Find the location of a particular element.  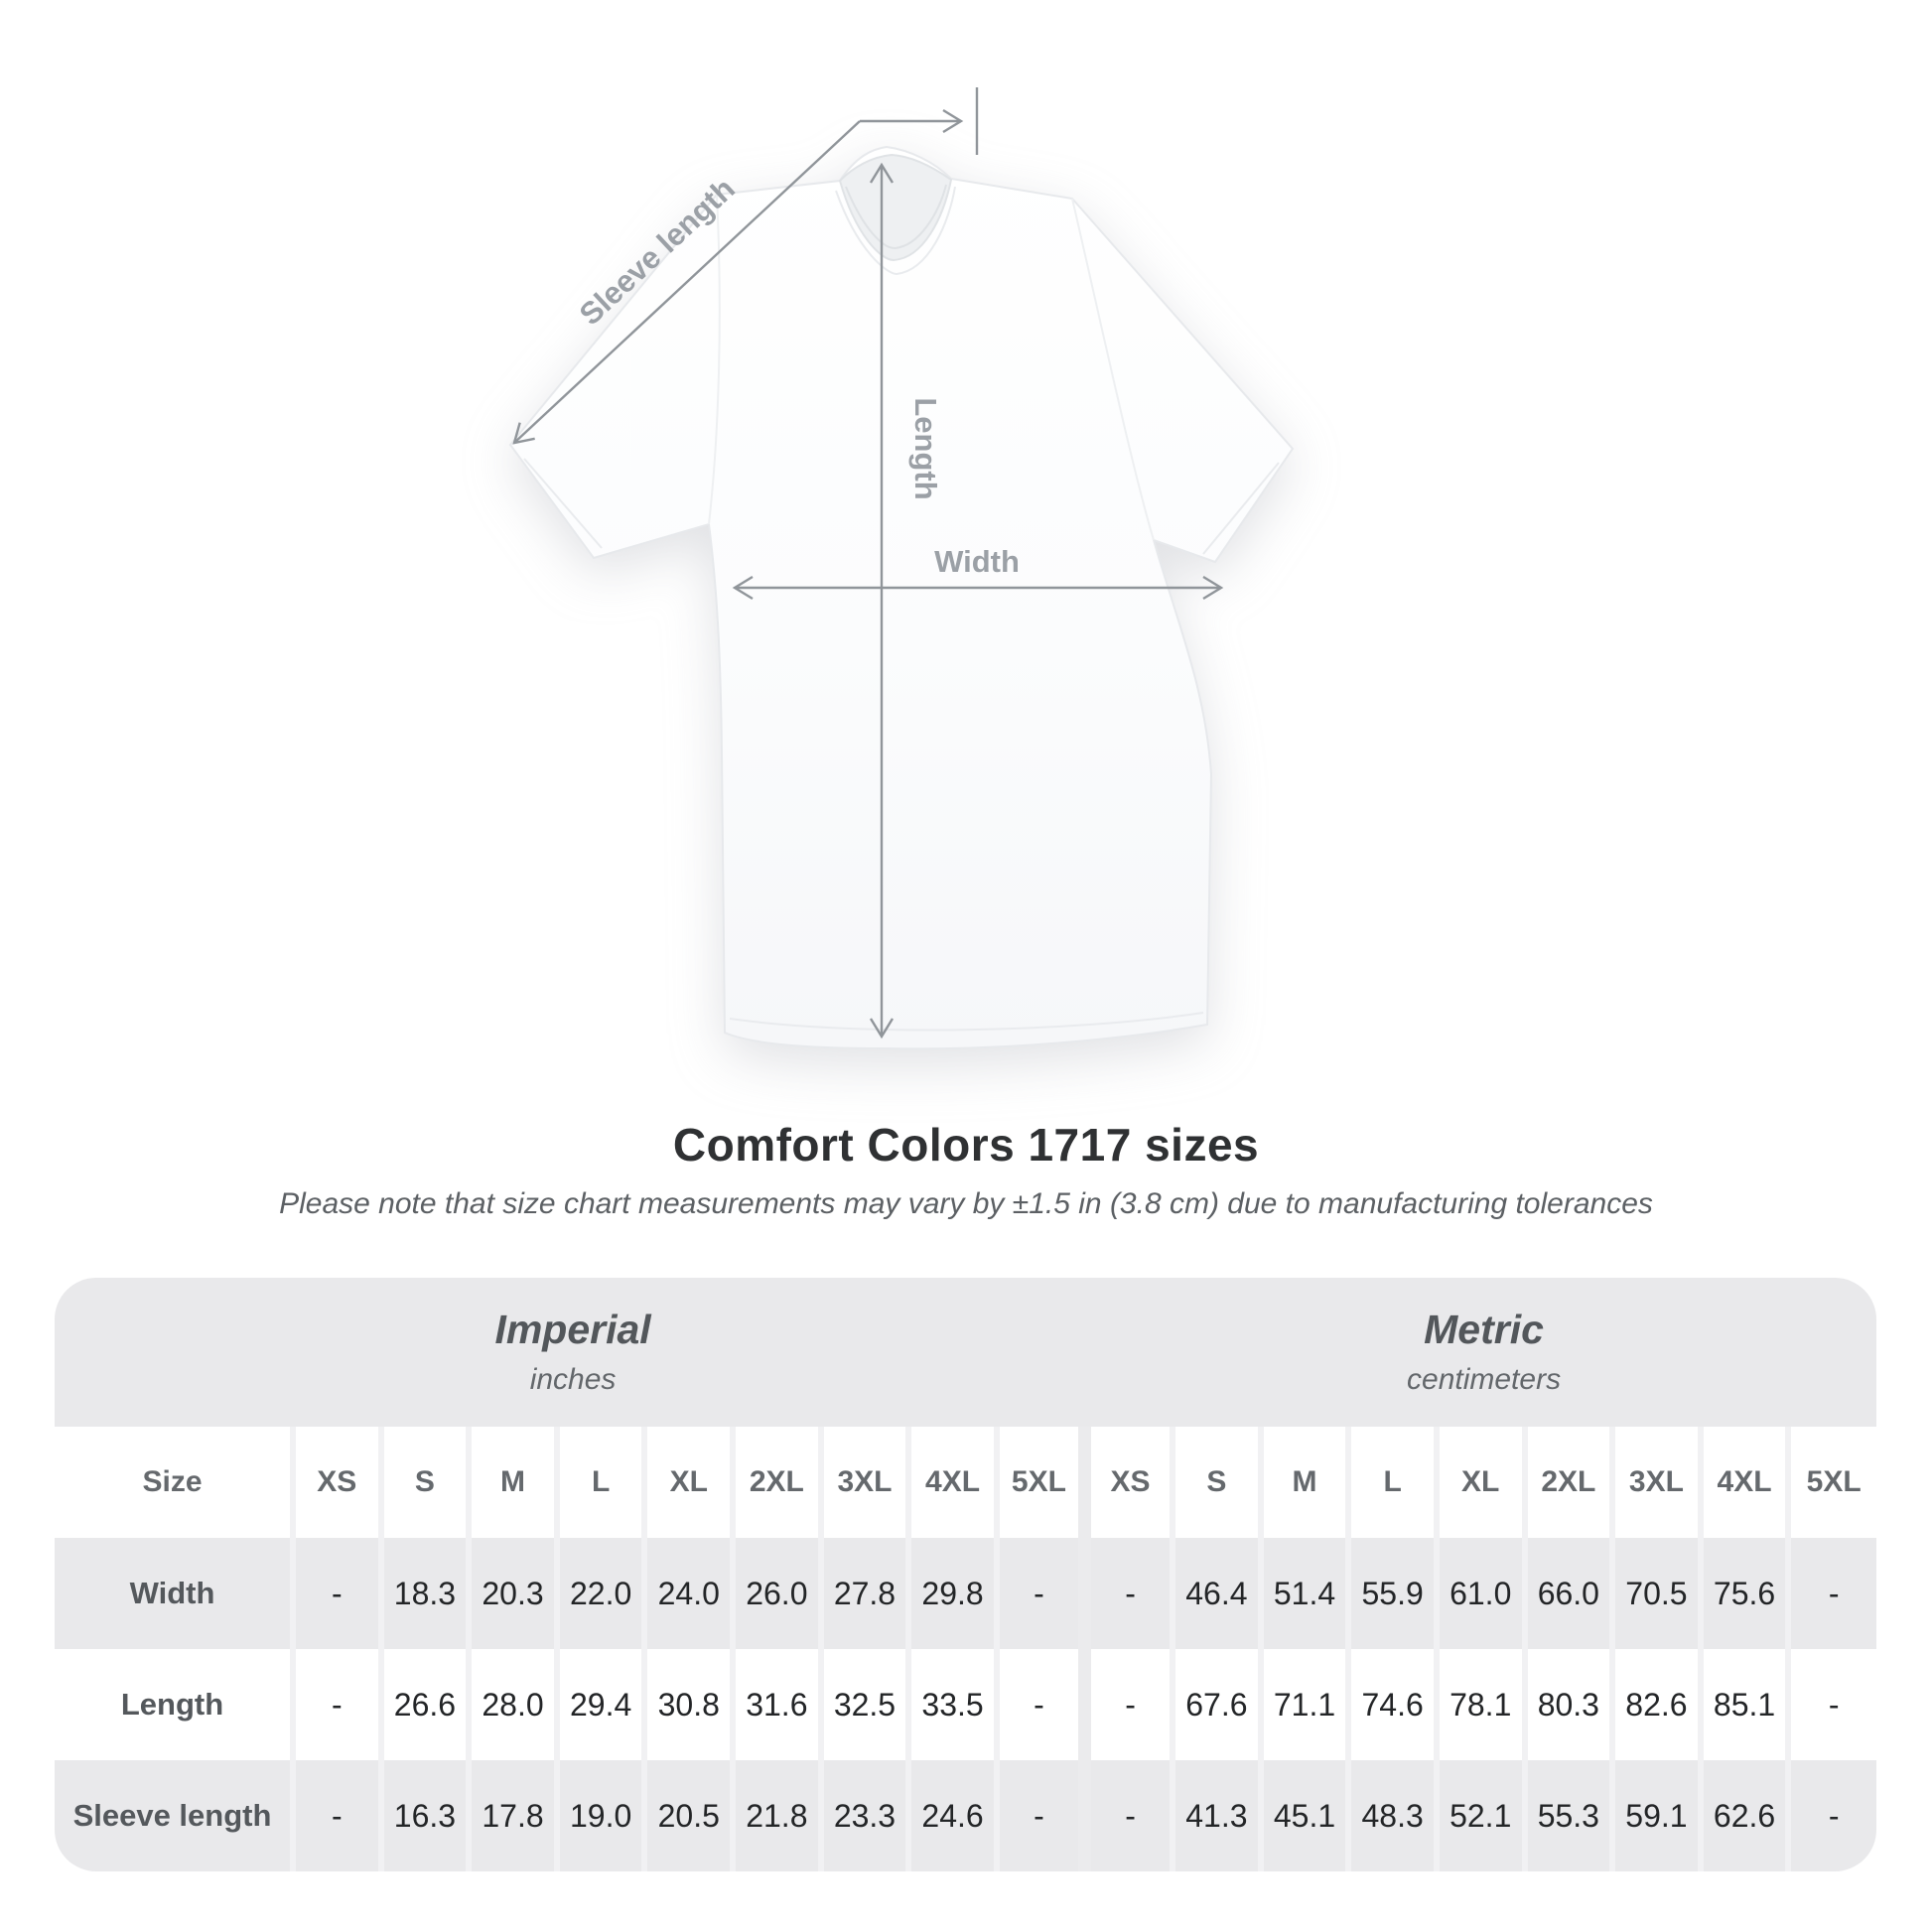

sleeve-length-arrow is located at coordinates (687, 282).